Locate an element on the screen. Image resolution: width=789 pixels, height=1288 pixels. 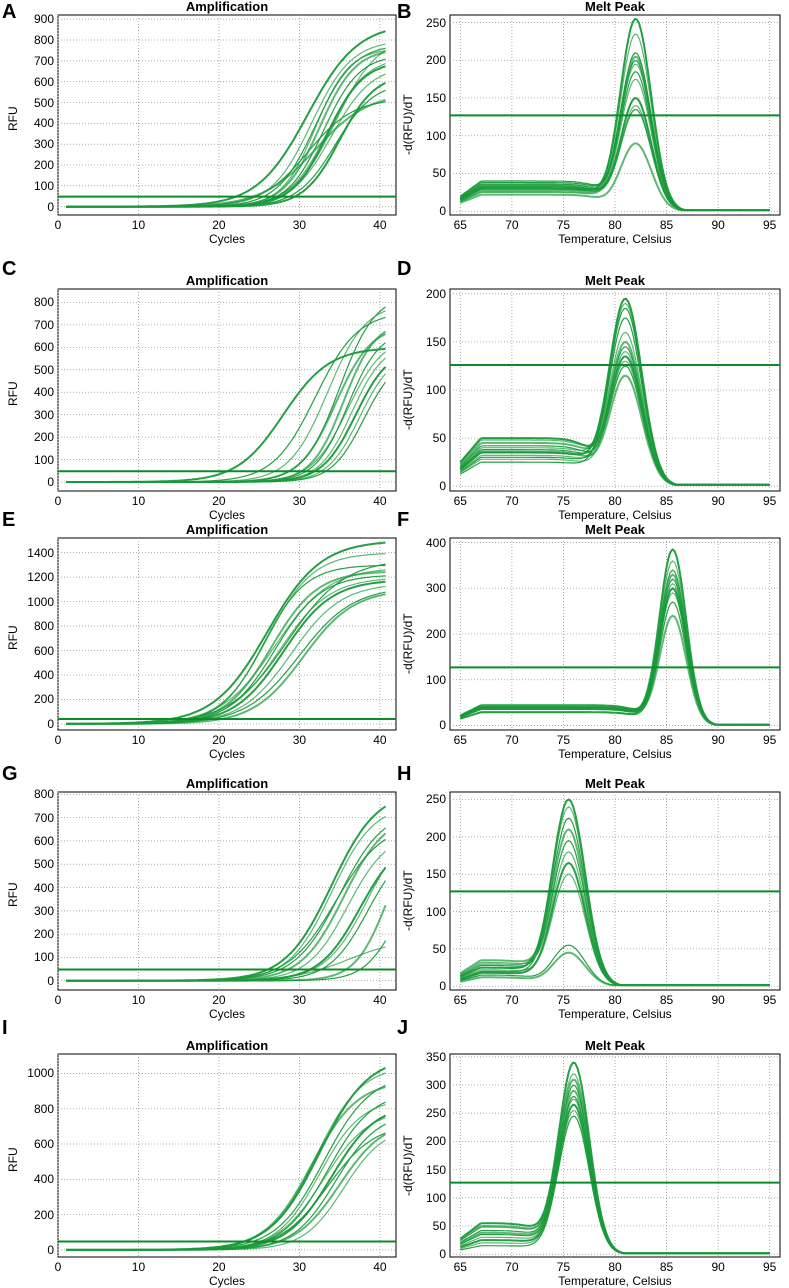
plot-frame is located at coordinates (227, 115).